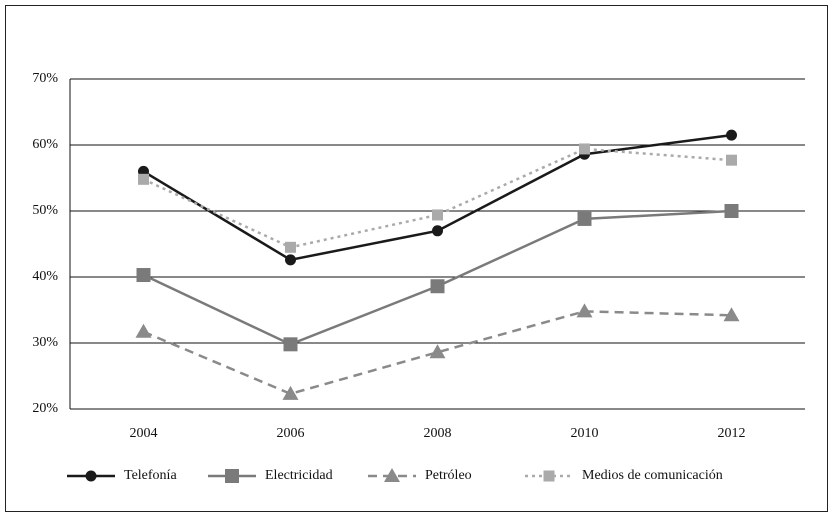 The height and width of the screenshot is (521, 834). What do you see at coordinates (45, 144) in the screenshot?
I see `y-tick-label: 60%` at bounding box center [45, 144].